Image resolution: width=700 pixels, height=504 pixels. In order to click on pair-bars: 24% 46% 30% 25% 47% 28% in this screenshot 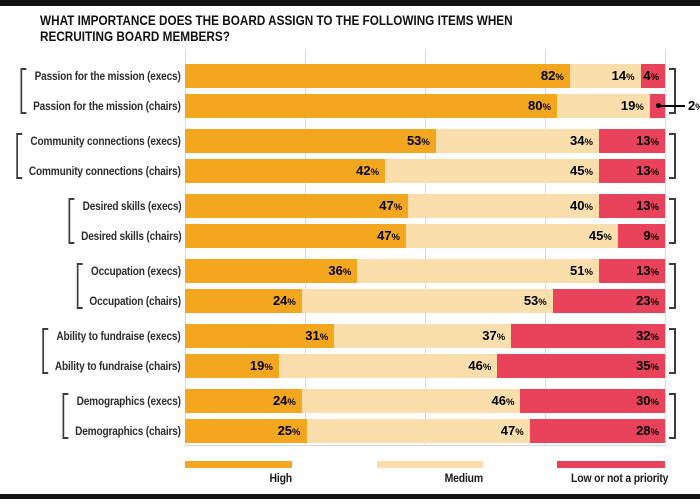, I will do `click(425, 416)`.